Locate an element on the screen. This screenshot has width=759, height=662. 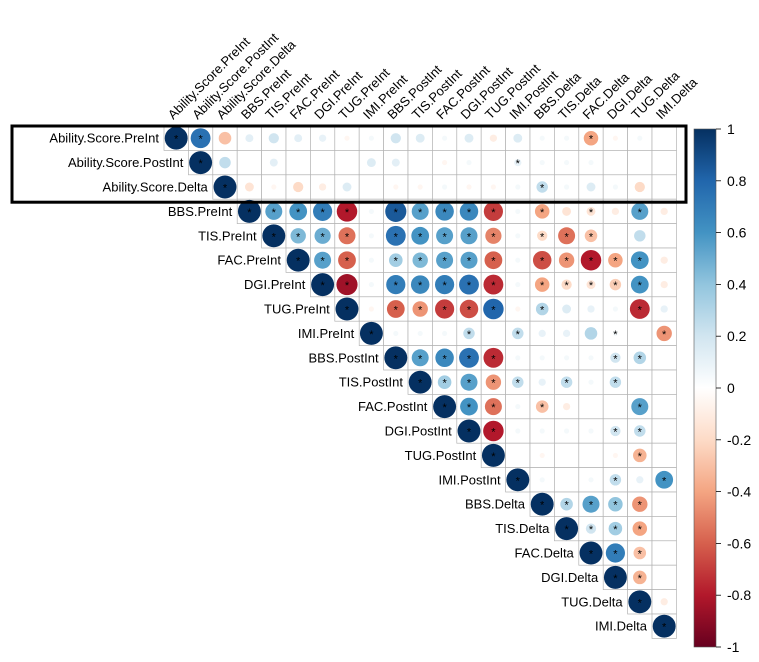
row-label: BBS.PreInt is located at coordinates (200, 211).